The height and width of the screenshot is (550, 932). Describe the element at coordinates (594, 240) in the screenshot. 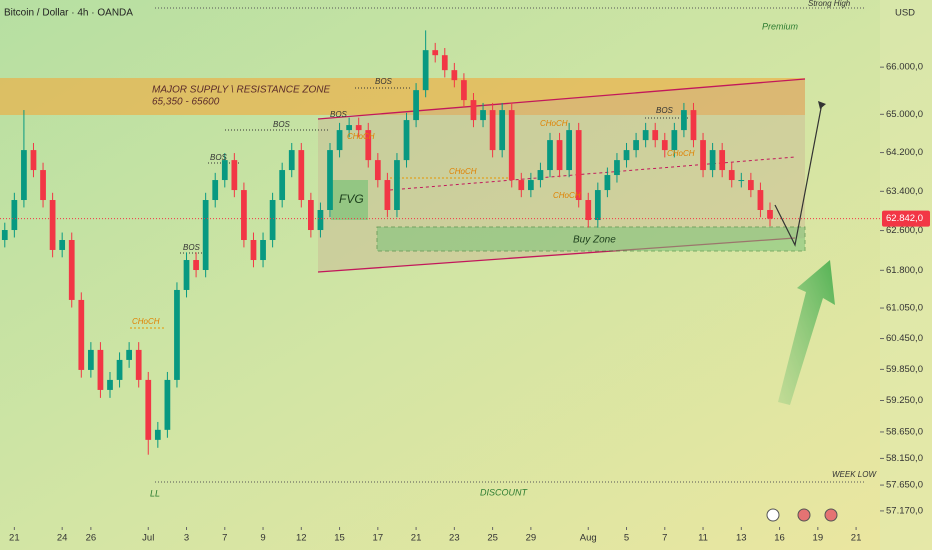

I see `annotation: Buy Zone` at that location.